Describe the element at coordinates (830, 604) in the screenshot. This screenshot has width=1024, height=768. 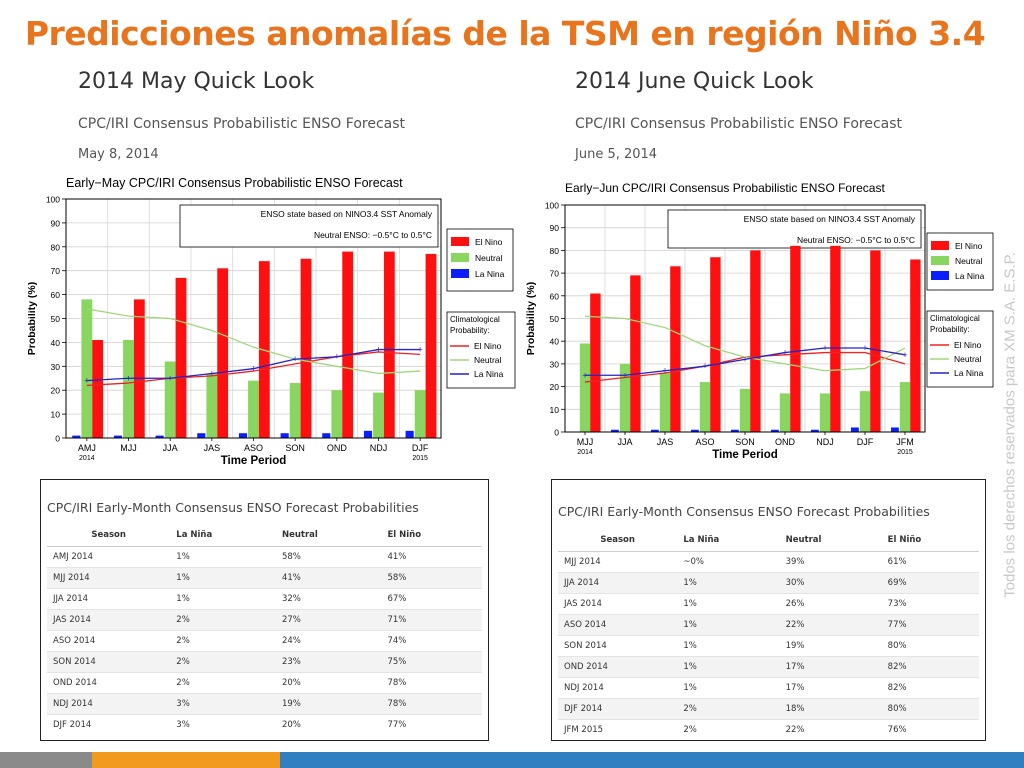
I see `june-table-cell: 26%` at that location.